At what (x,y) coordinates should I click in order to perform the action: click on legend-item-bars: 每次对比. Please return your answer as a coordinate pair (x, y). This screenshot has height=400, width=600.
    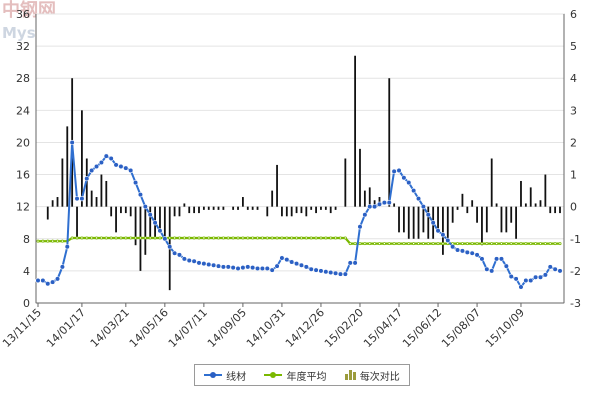
    Looking at the image, I should click on (372, 375).